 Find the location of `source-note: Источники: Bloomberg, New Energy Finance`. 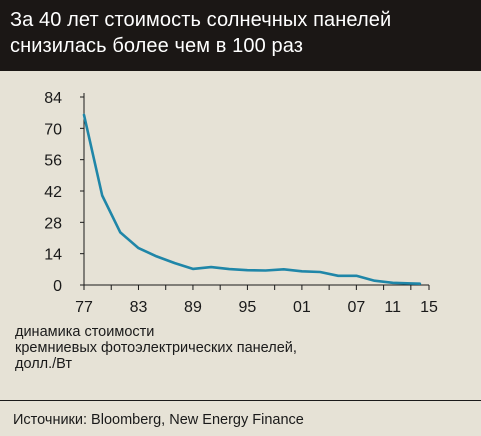

source-note: Источники: Bloomberg, New Energy Finance is located at coordinates (158, 420).